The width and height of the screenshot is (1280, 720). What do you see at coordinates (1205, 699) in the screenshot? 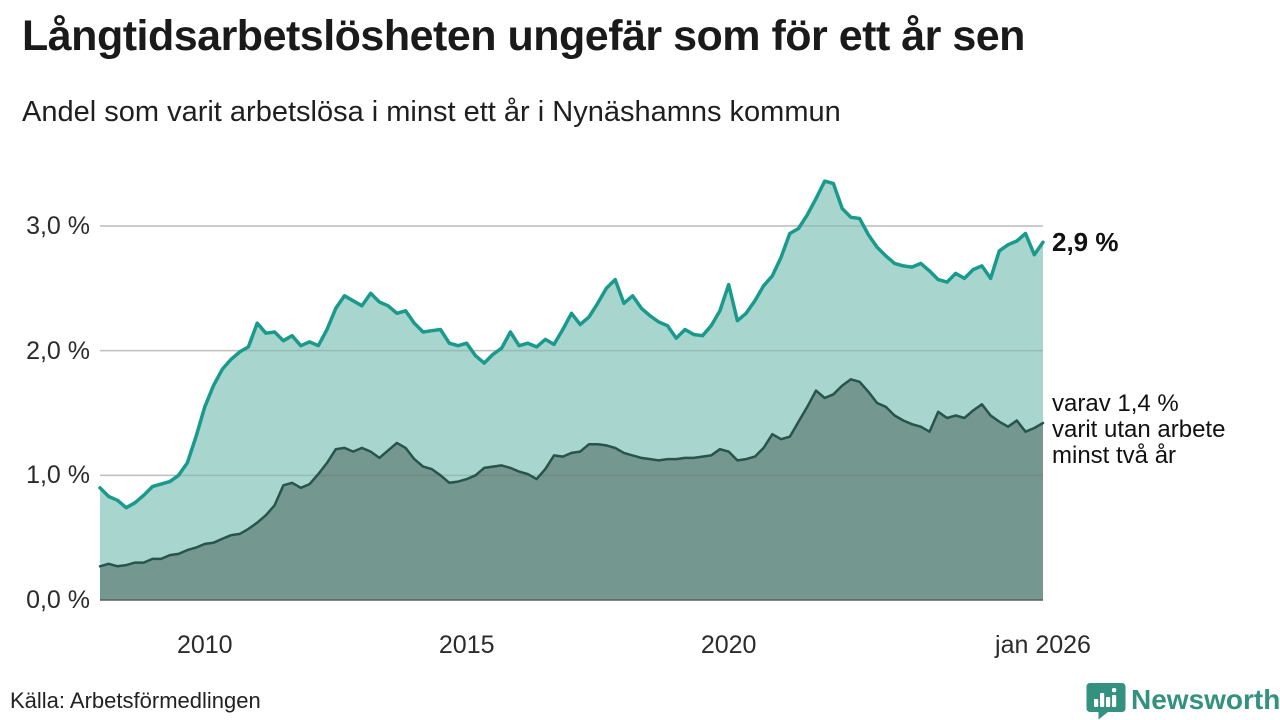
I see `newsworthy-wordmark: Newsworthy` at bounding box center [1205, 699].